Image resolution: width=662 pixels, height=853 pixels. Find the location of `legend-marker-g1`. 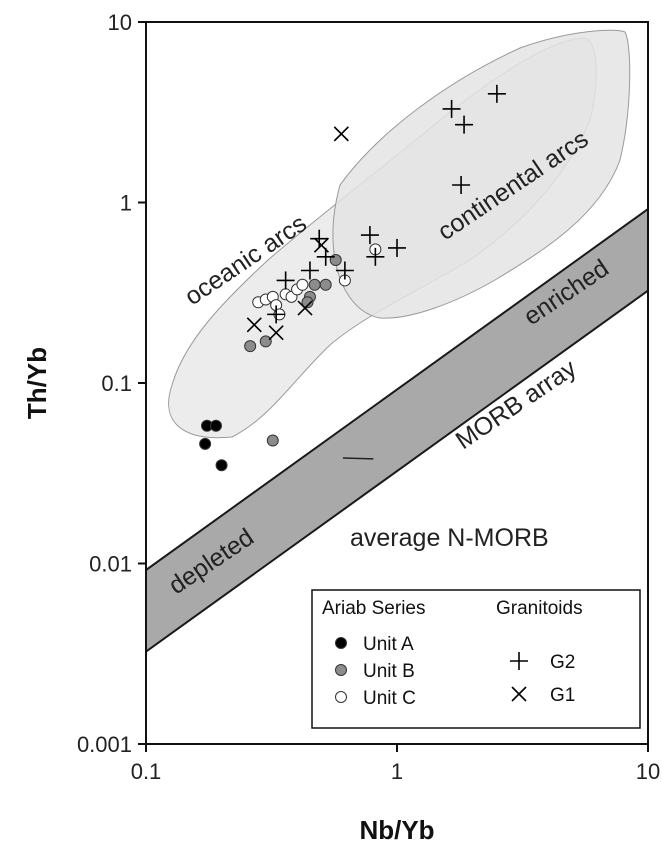

legend-marker-g1 is located at coordinates (519, 694).